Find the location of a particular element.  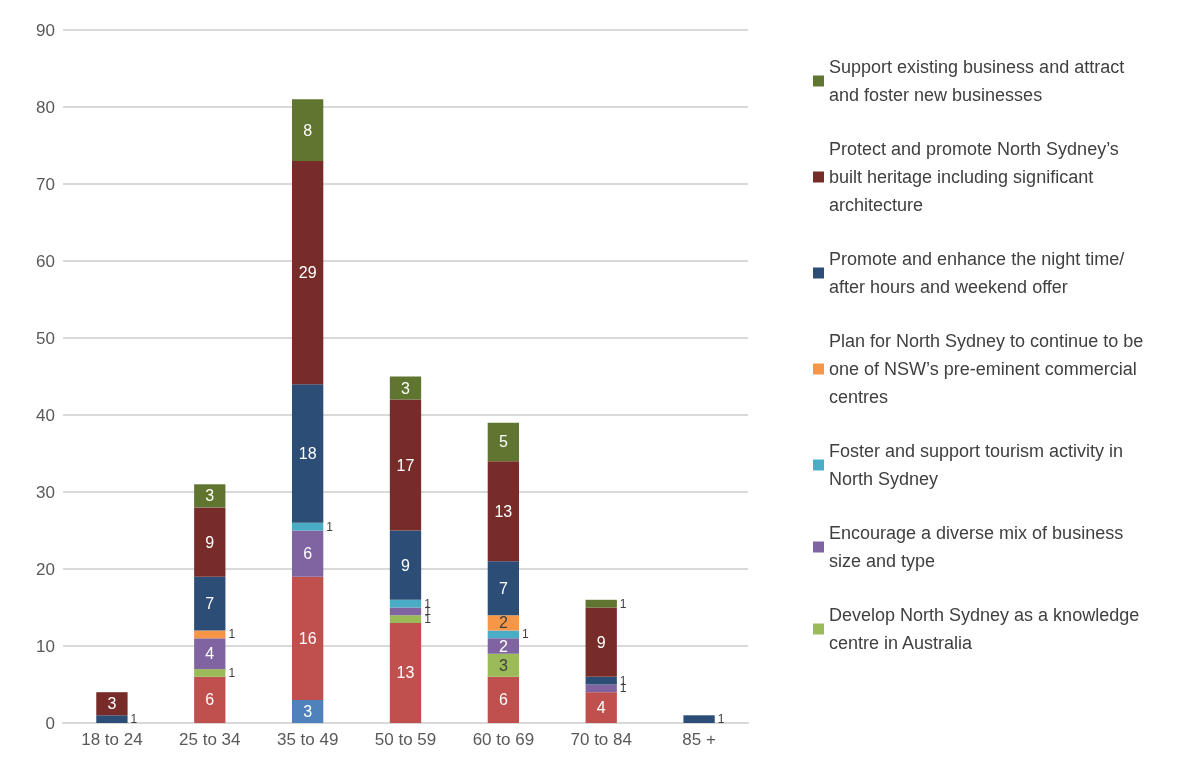

y-tick-label: 40 is located at coordinates (45, 415).